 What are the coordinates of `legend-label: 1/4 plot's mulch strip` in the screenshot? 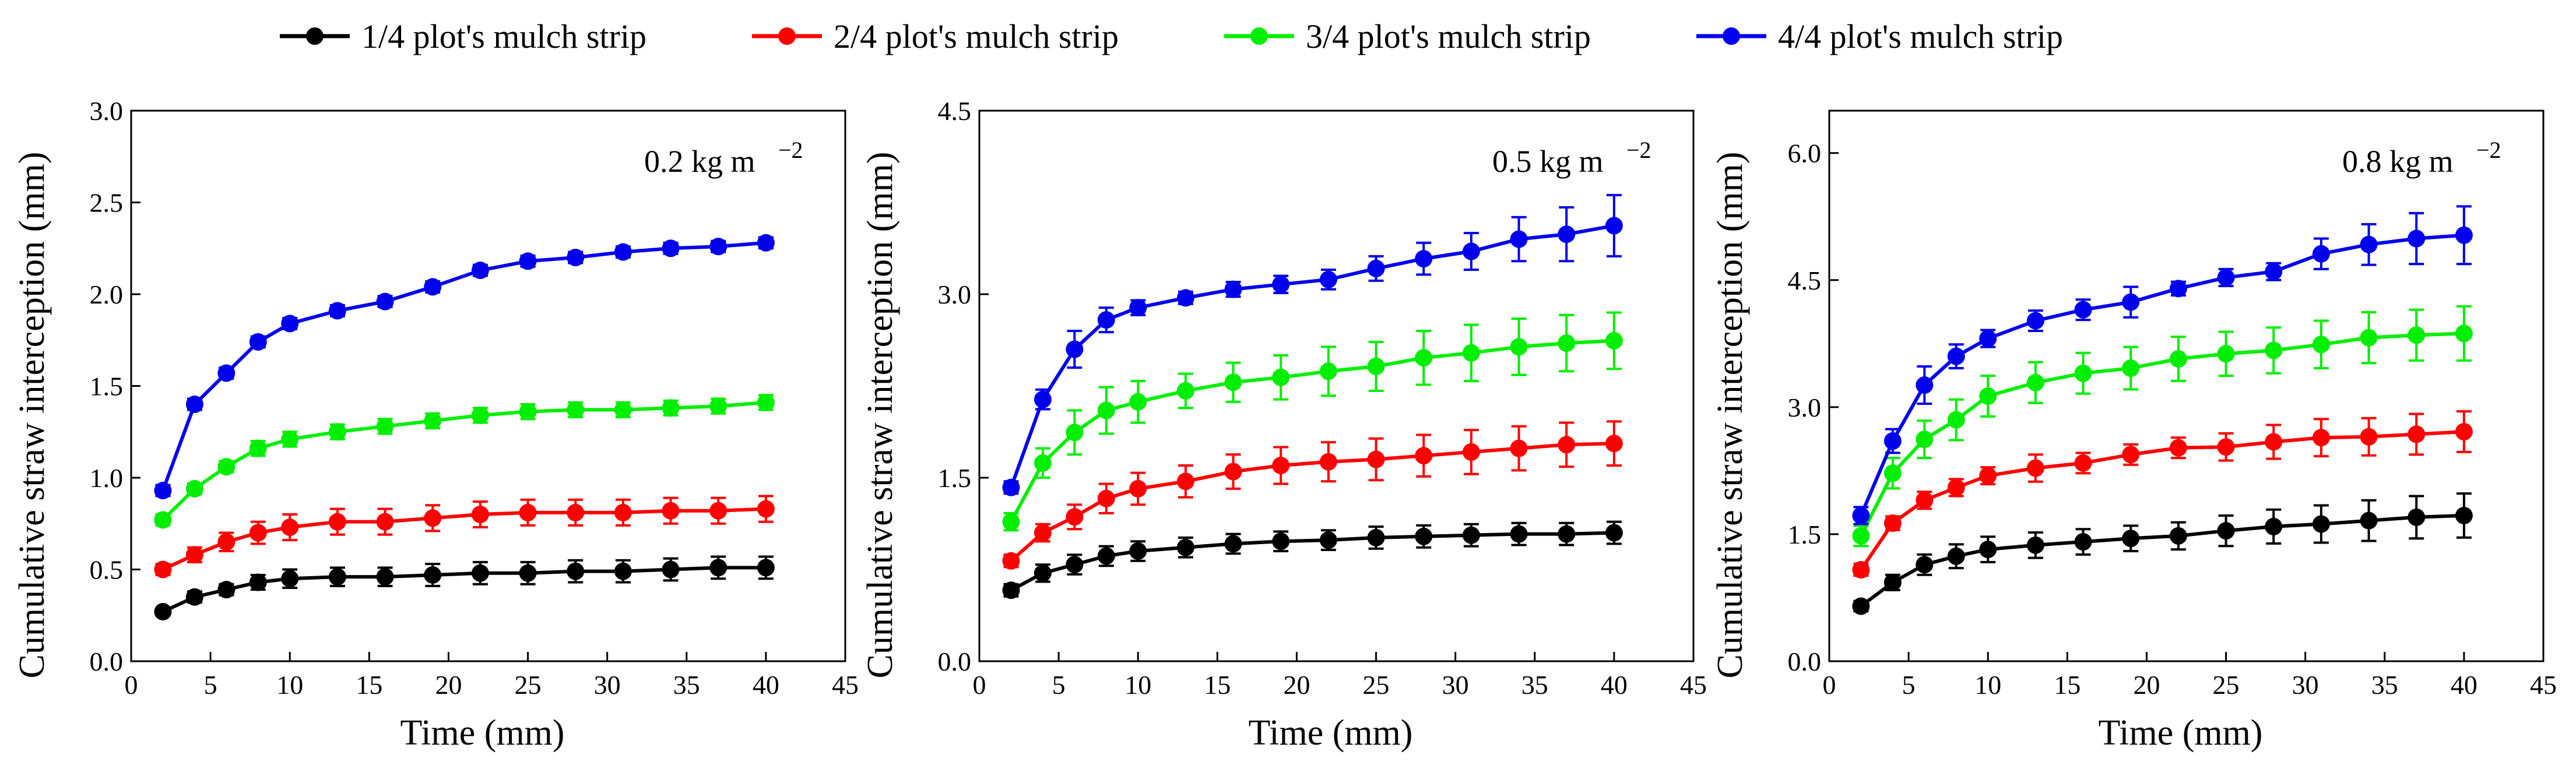 It's located at (503, 36).